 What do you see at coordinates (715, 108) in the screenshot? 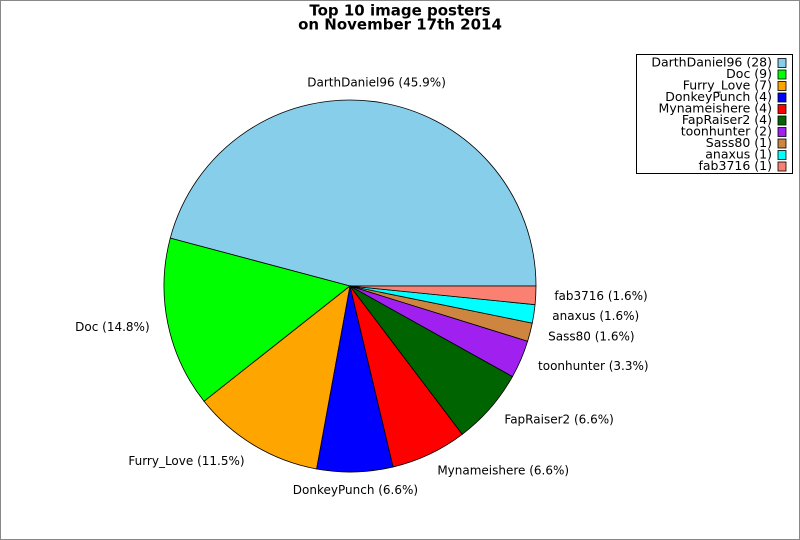
I see `legend-label: Mynameishere (4)` at bounding box center [715, 108].